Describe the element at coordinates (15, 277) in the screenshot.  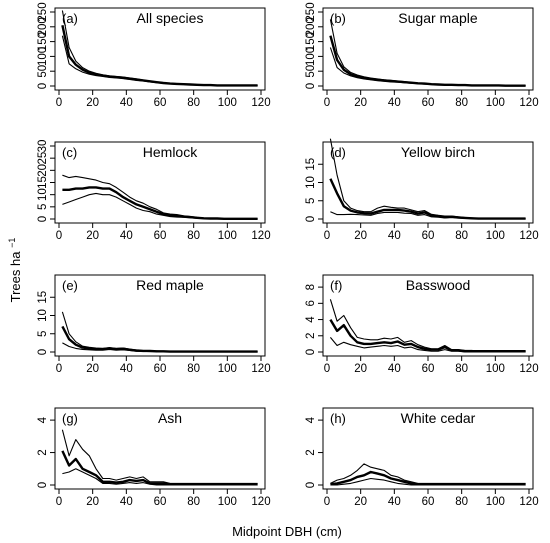
I see `y-axis-label-text: Trees ha` at that location.